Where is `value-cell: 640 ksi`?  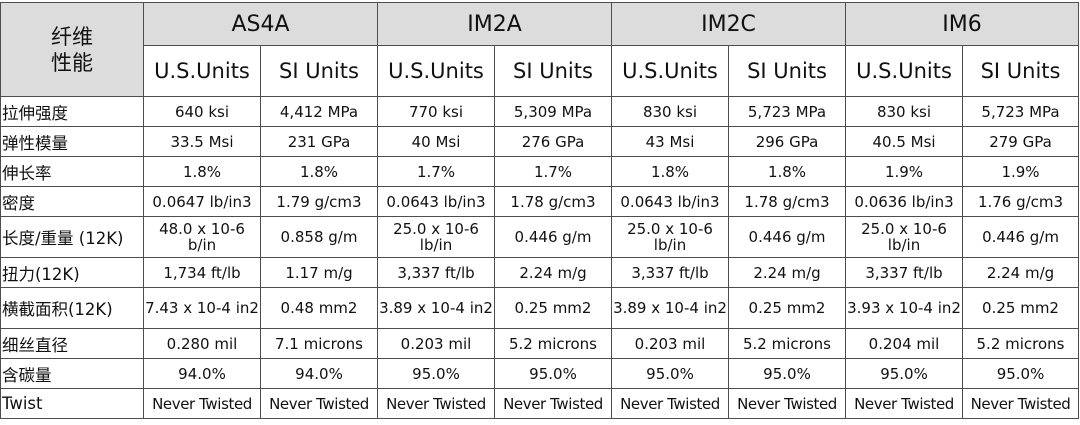 value-cell: 640 ksi is located at coordinates (202, 111).